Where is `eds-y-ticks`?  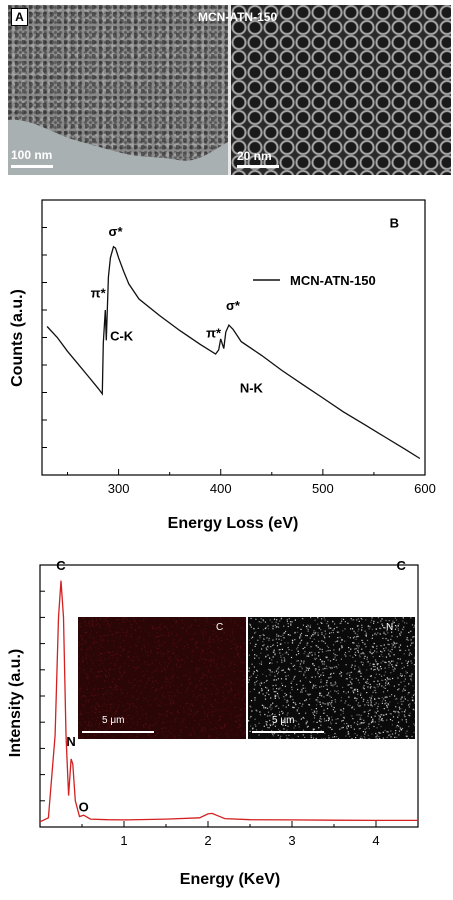
eds-y-ticks is located at coordinates (42, 696).